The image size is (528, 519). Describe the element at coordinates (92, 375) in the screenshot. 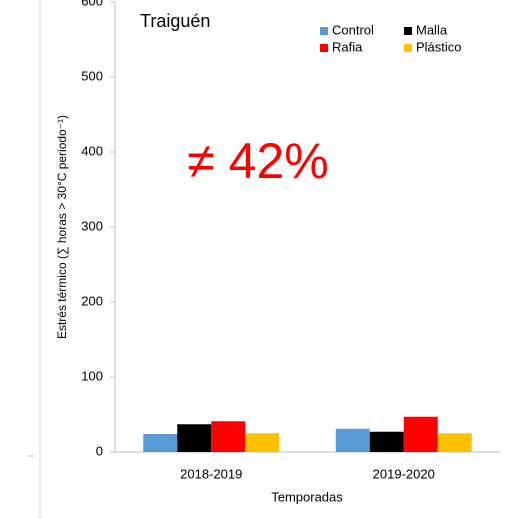

I see `y-tick-label: 100` at that location.